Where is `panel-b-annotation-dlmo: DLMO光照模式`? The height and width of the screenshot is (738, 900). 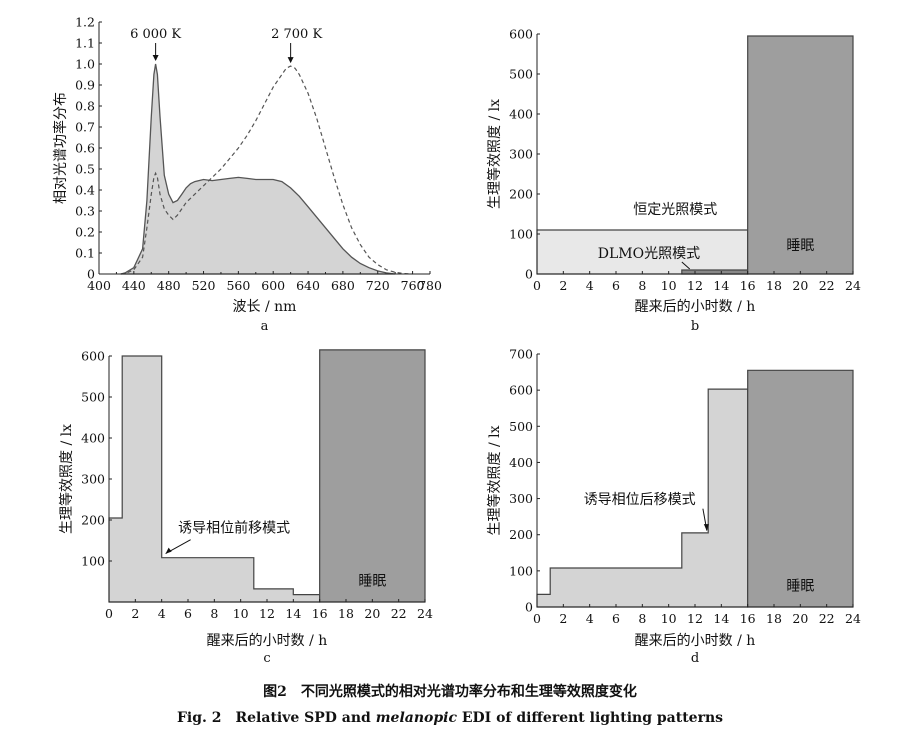
panel-b-annotation-dlmo: DLMO光照模式 is located at coordinates (649, 254).